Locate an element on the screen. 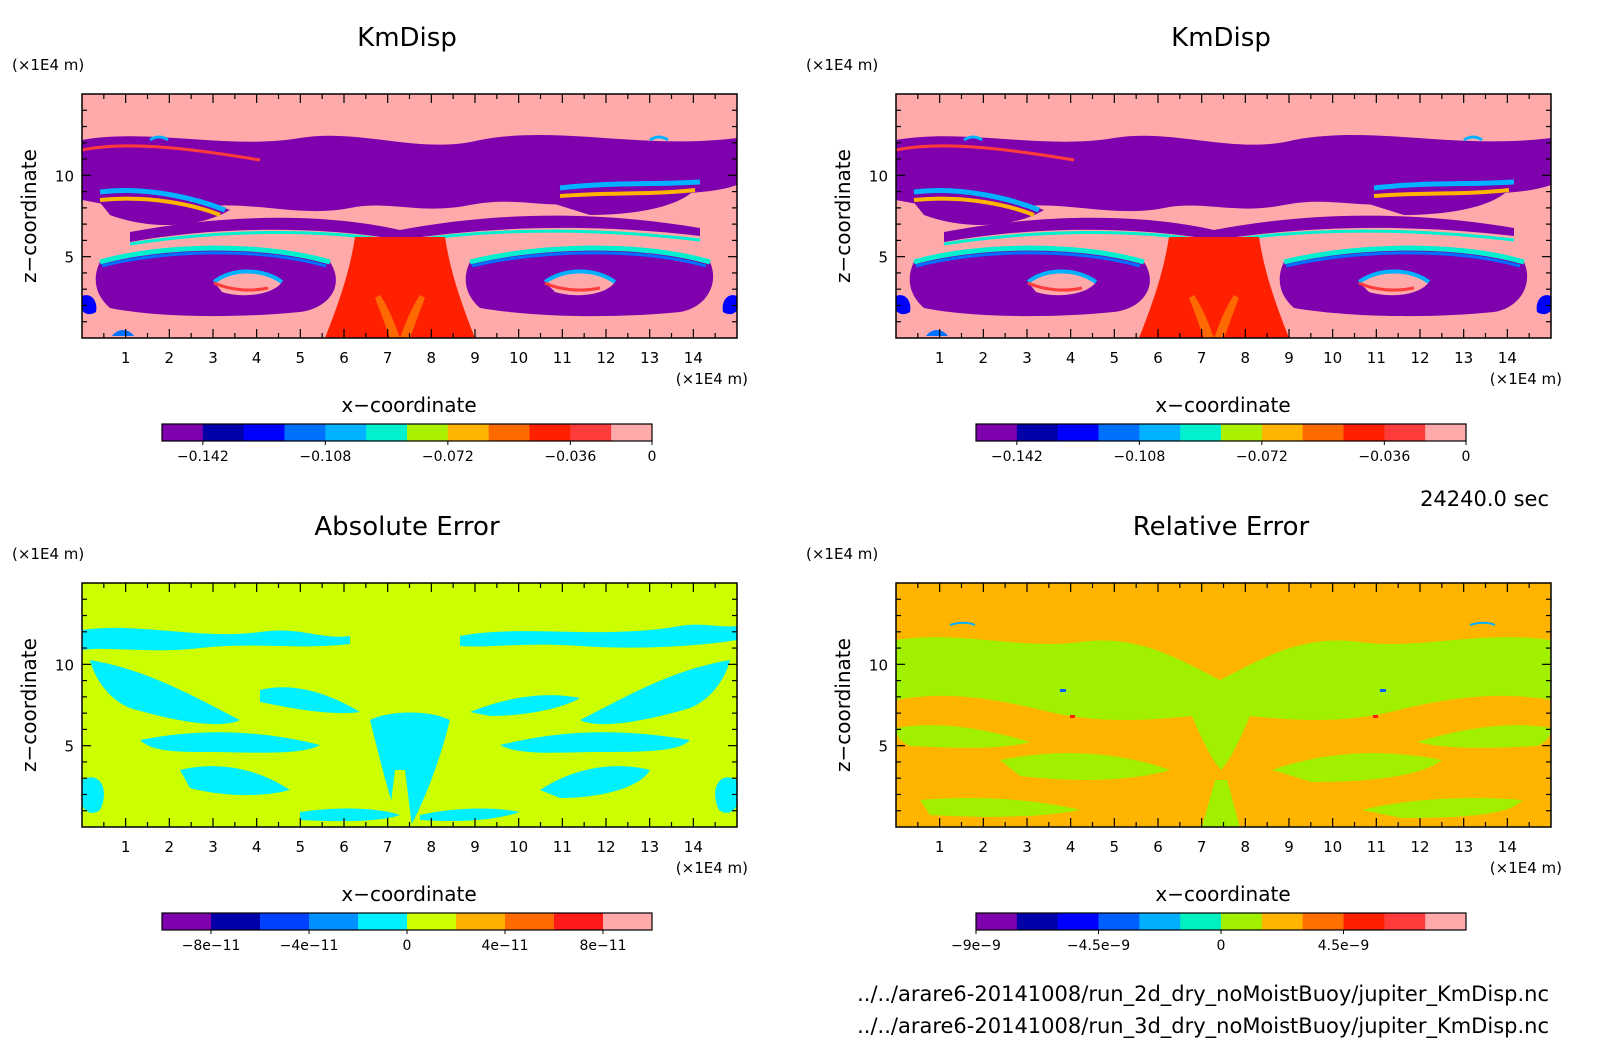 The image size is (1604, 1054). colorbar-label: 4.5e−9 is located at coordinates (1344, 946).